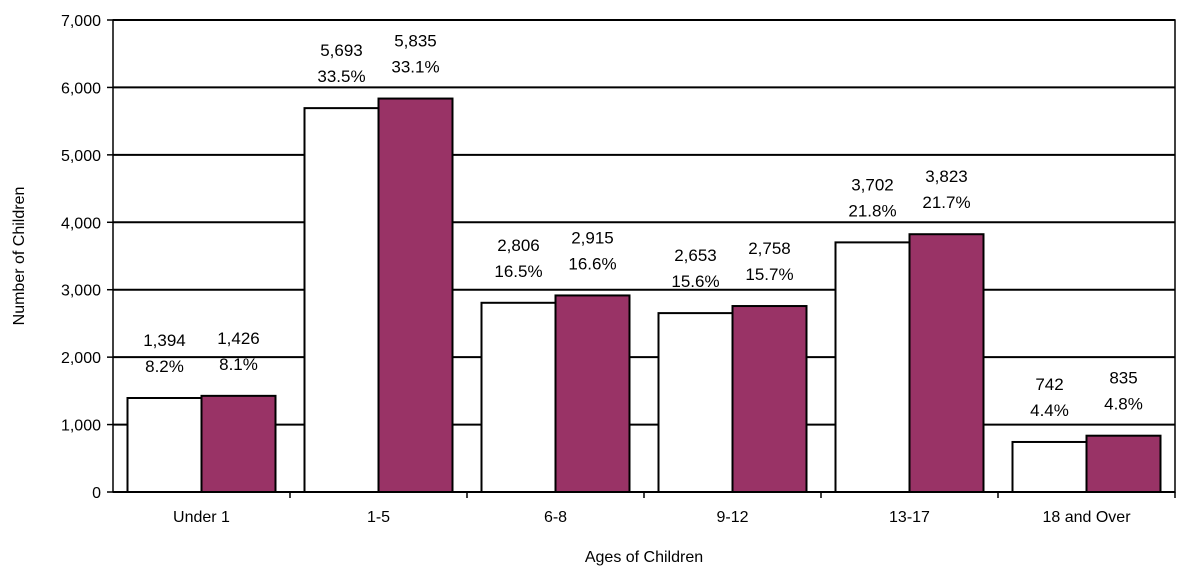  What do you see at coordinates (341, 50) in the screenshot?
I see `bar-value-label: 5,693` at bounding box center [341, 50].